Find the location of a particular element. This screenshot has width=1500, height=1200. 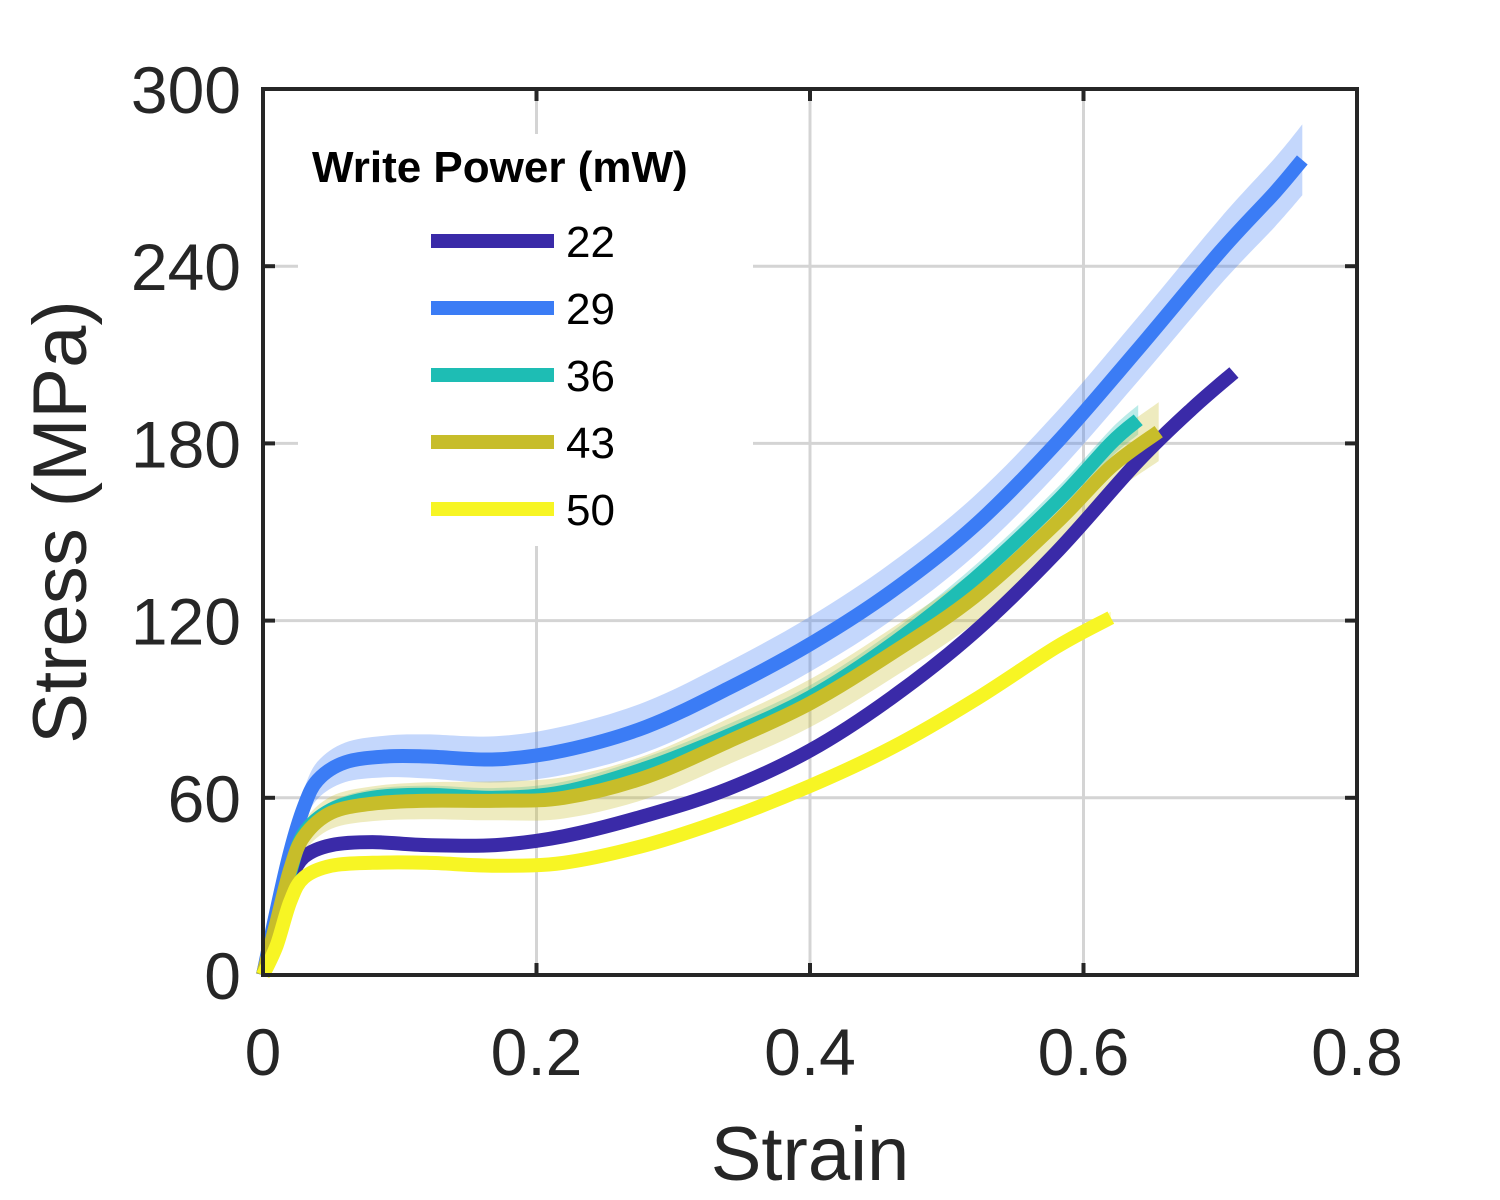

legend-title: Write Power (mW) is located at coordinates (500, 167).